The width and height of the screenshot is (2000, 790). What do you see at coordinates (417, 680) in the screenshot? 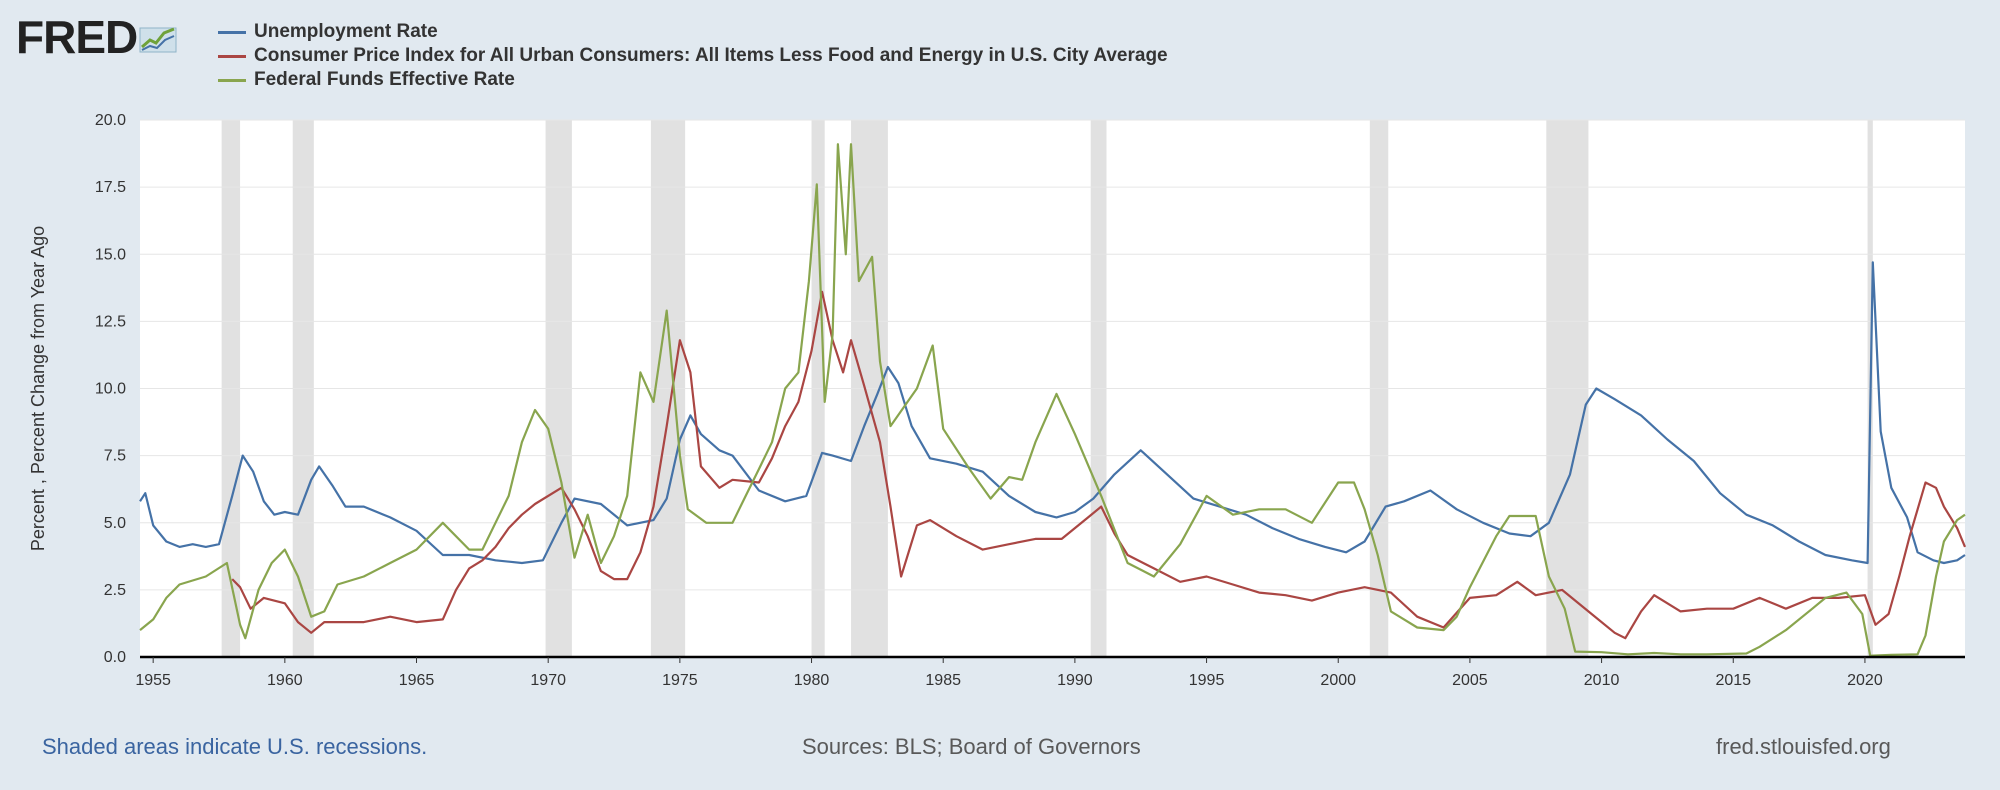
I see `x-tick-label: 1965` at bounding box center [417, 680].